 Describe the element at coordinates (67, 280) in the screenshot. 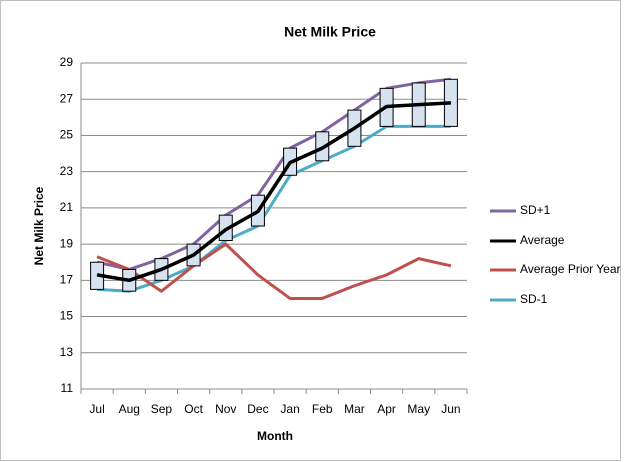

I see `y-tick-label: 17` at that location.